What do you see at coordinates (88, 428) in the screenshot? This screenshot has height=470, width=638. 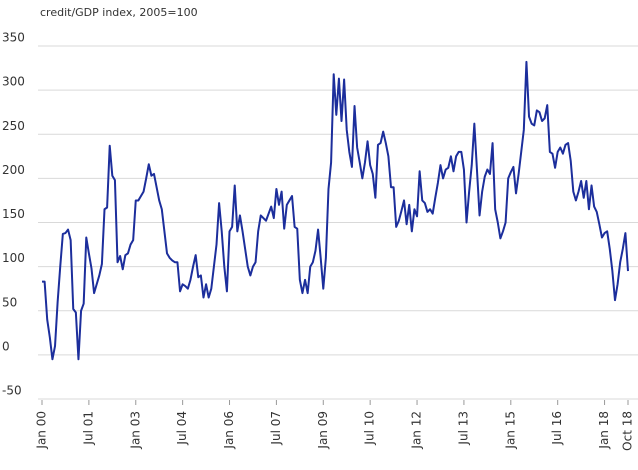 I see `x-tick-label: Jul 01` at bounding box center [88, 428].